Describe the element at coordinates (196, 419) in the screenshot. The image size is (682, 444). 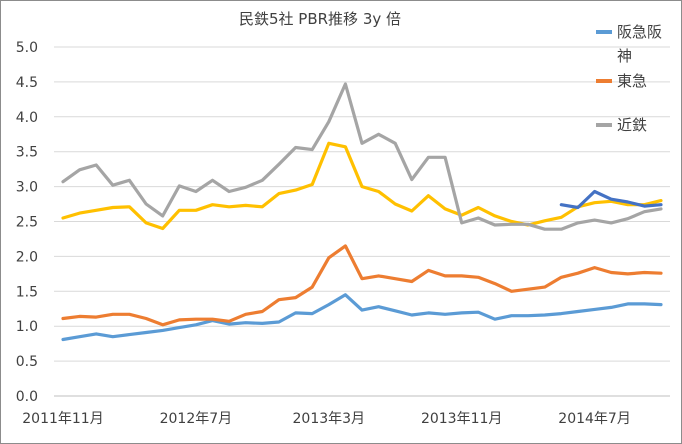
I see `x-tick-label: 2012年7月` at that location.